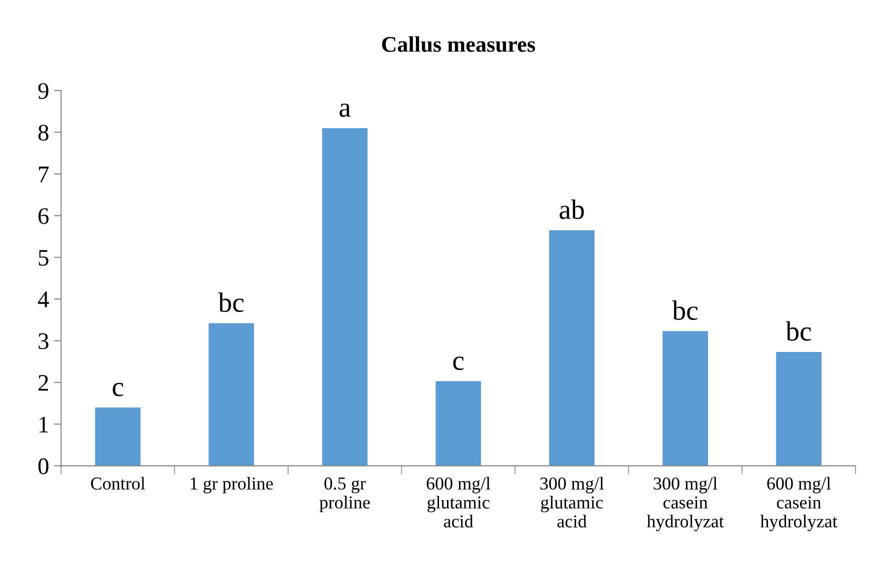 This screenshot has width=873, height=566. I want to click on y-tick-label: 1, so click(44, 424).